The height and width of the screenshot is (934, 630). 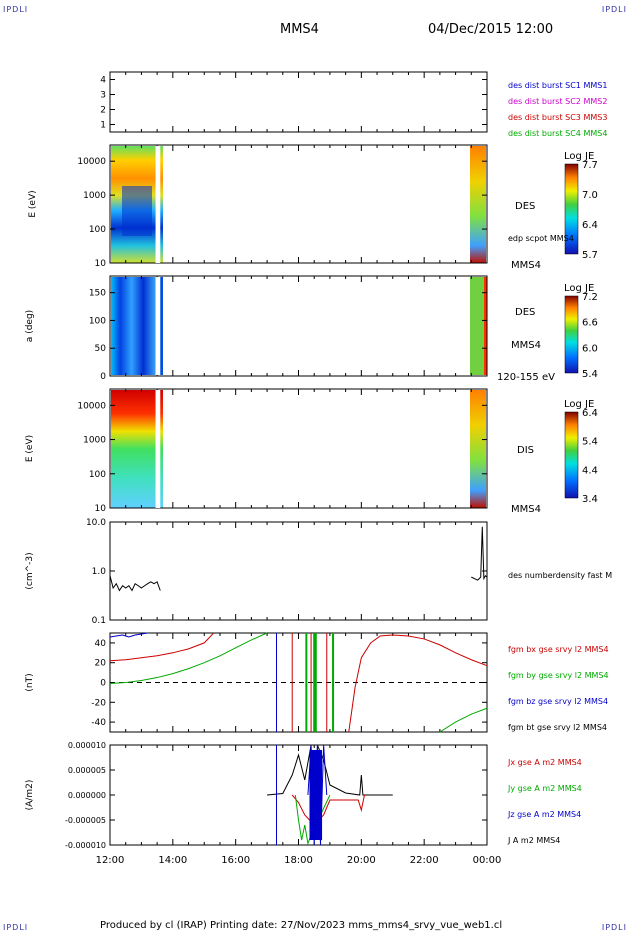 I want to click on legend-entry: des dist burst SC3 MMS3, so click(x=557, y=117).